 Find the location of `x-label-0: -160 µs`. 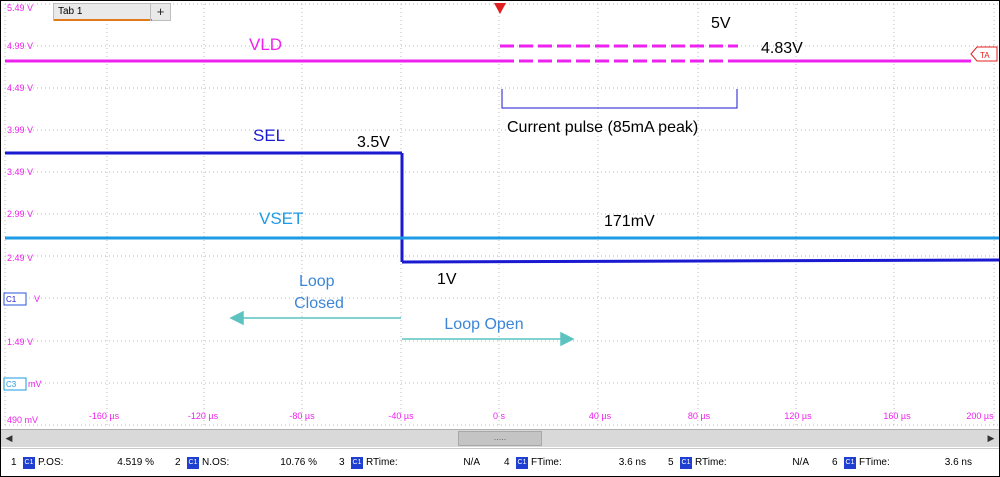

x-label-0: -160 µs is located at coordinates (104, 416).